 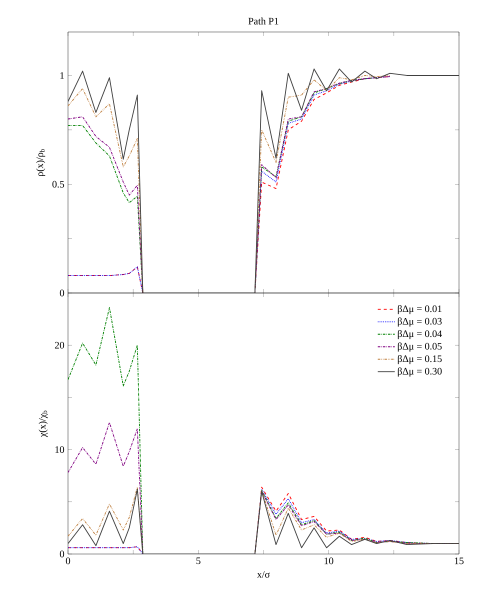 I want to click on x-axis-title: x/σ, so click(x=263, y=574).